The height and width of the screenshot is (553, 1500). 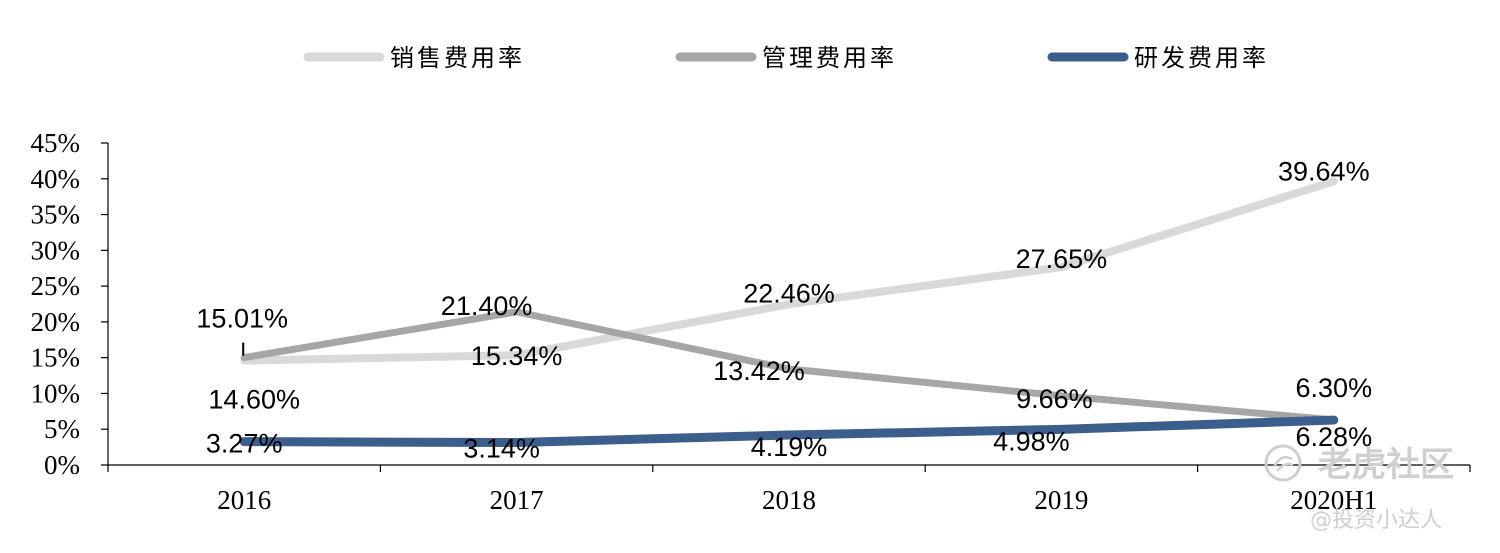 What do you see at coordinates (1061, 500) in the screenshot?
I see `x-tick-label: 2019` at bounding box center [1061, 500].